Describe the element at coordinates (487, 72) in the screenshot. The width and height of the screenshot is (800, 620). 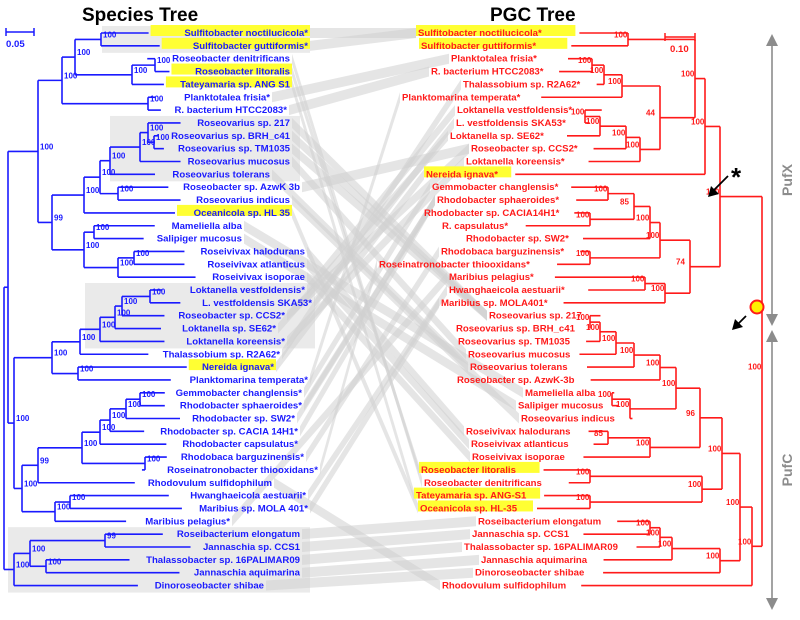
I see `pgc-label: R. bacterium HTCC2083*` at that location.